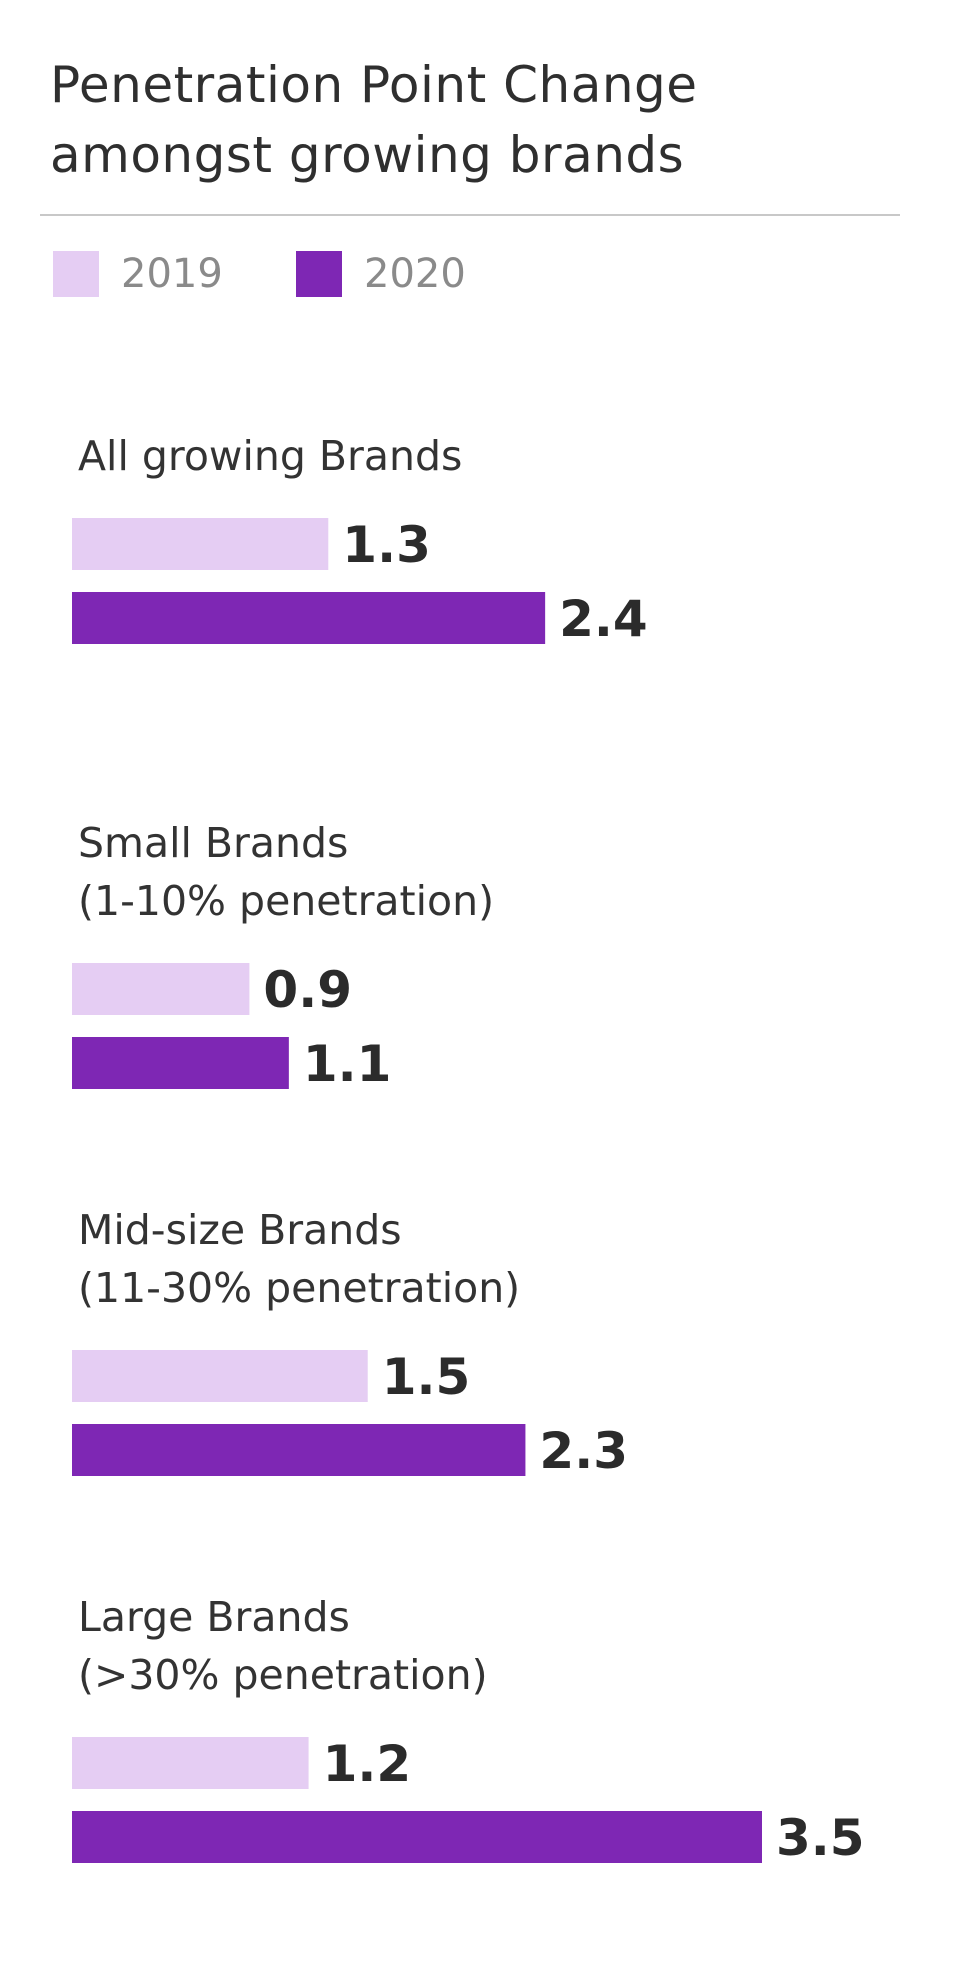 The image size is (959, 1979). Describe the element at coordinates (286, 901) in the screenshot. I see `category-label: (1-10% penetration)` at that location.